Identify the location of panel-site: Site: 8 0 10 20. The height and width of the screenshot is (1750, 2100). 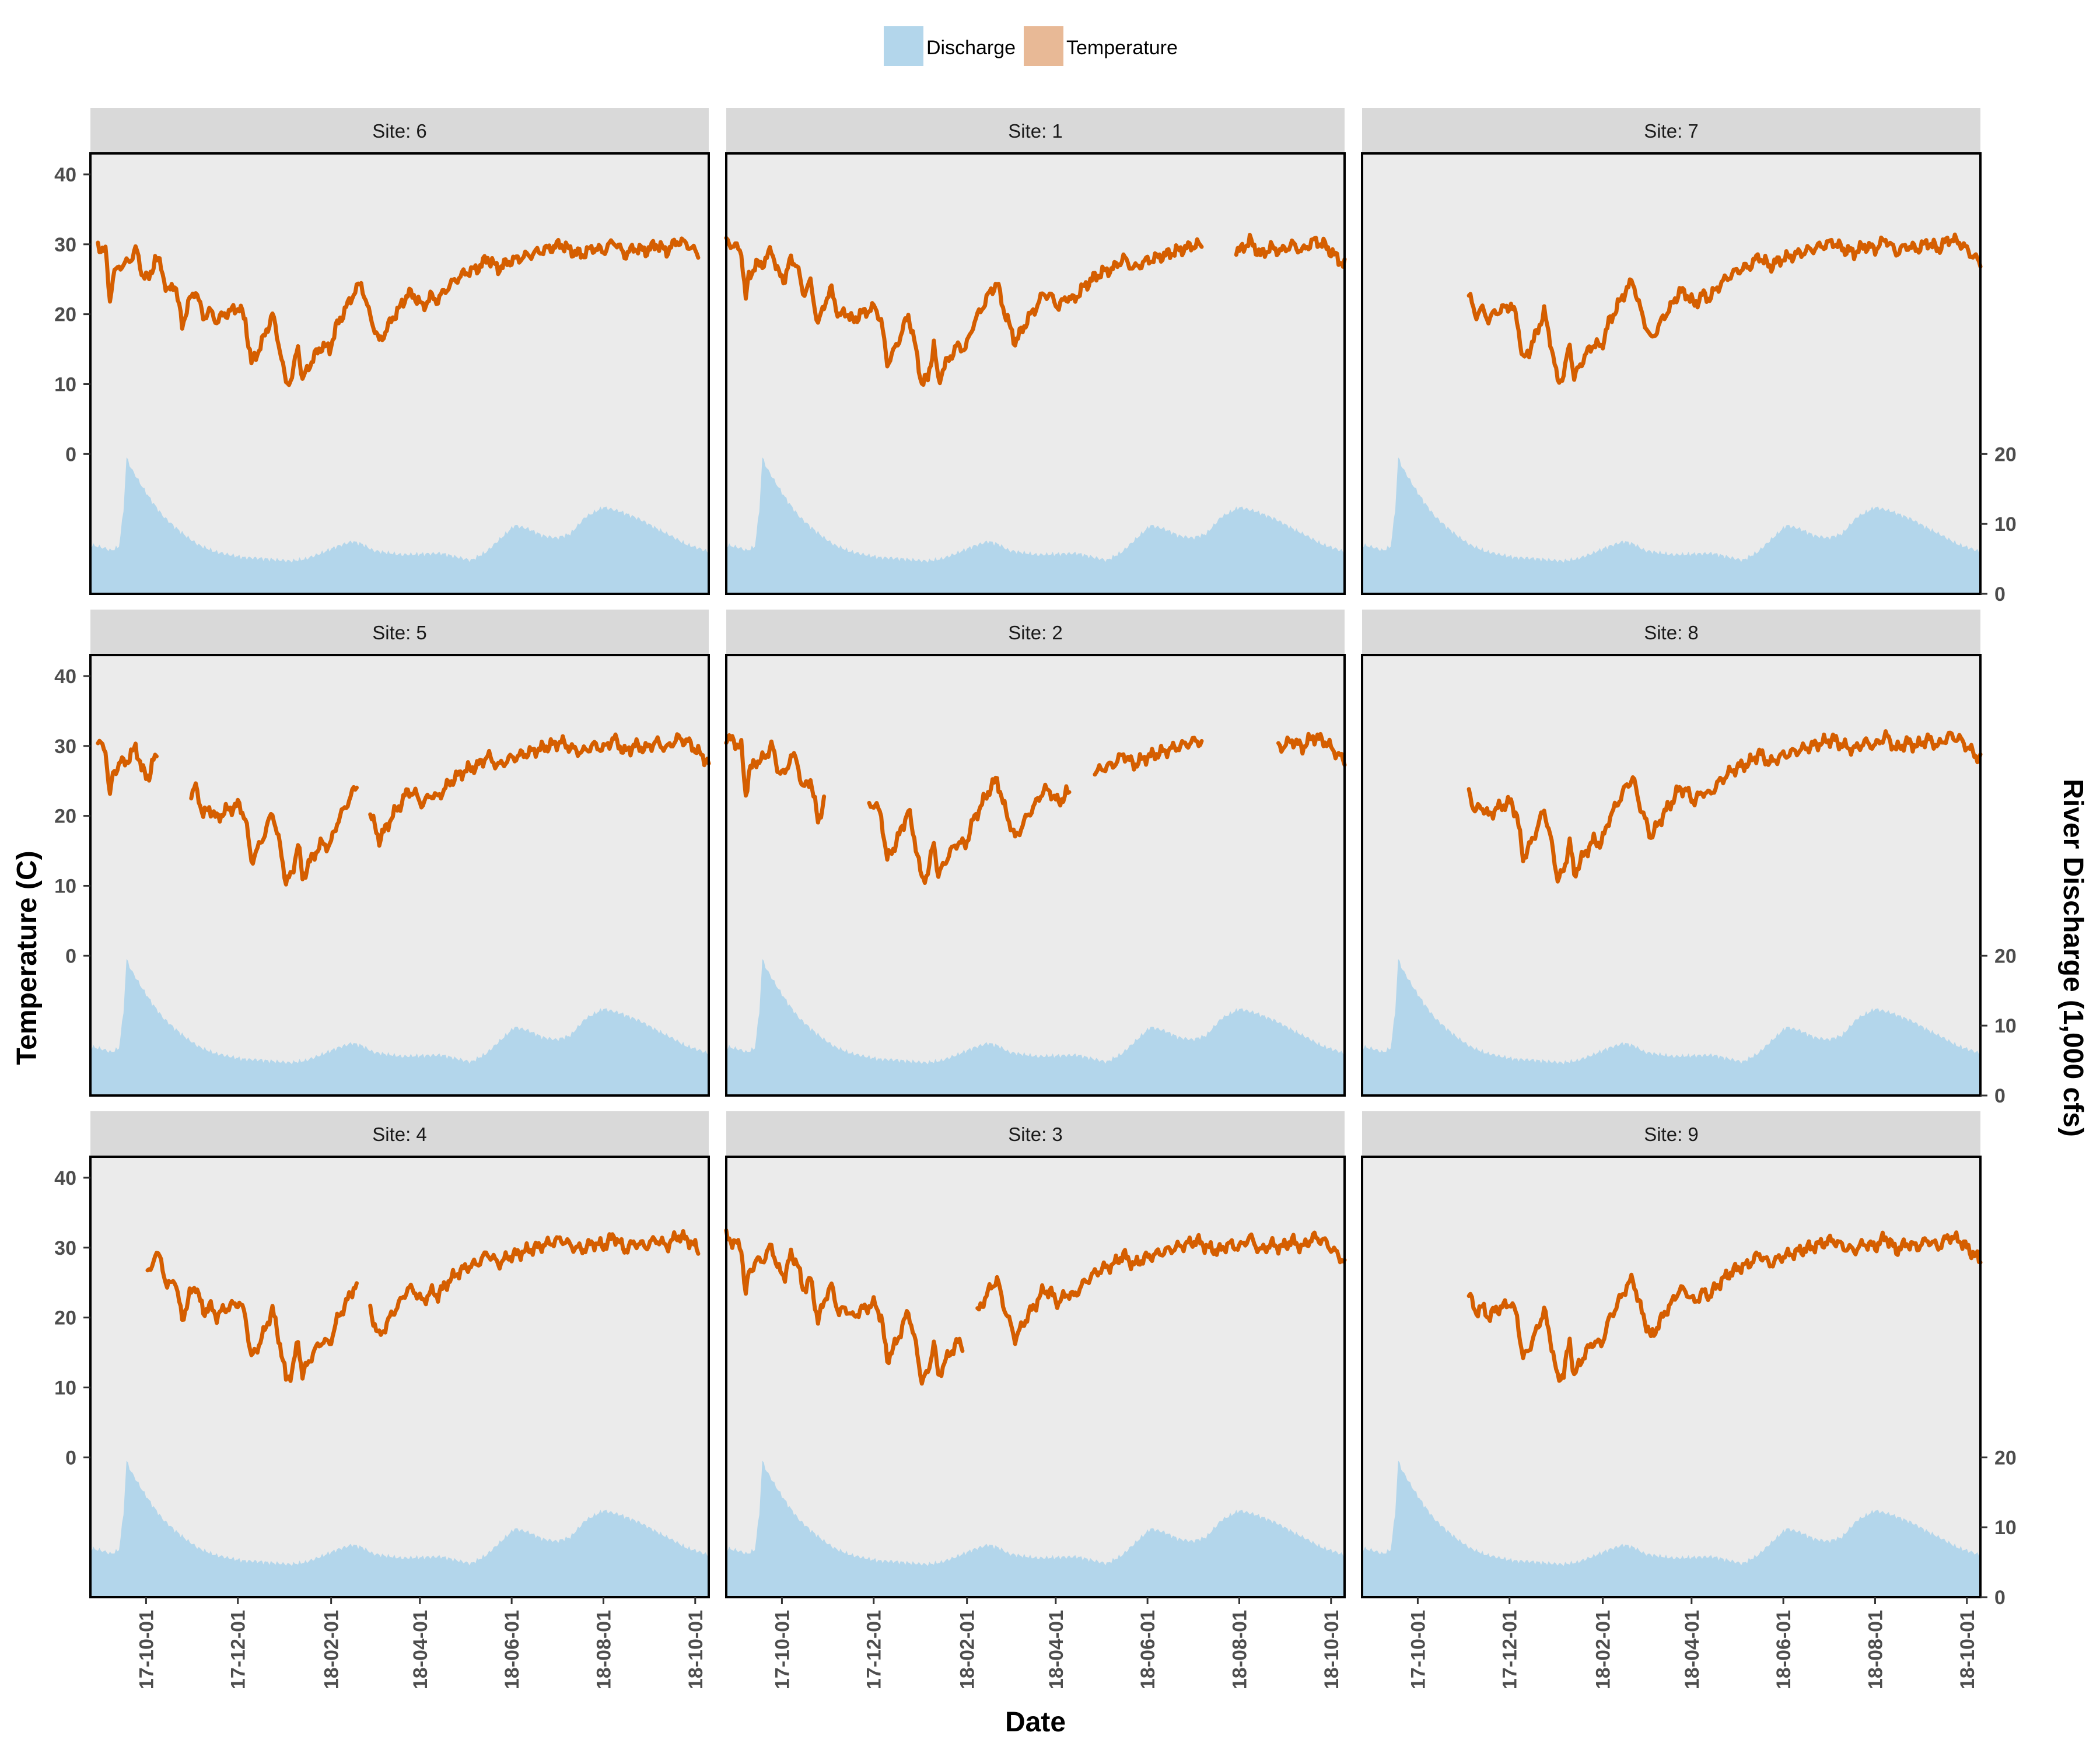
(1689, 858).